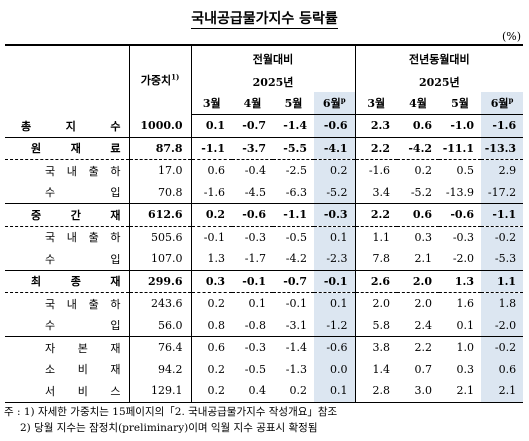 This screenshot has height=441, width=529. I want to click on weight-cell: 107.0, so click(159, 259).